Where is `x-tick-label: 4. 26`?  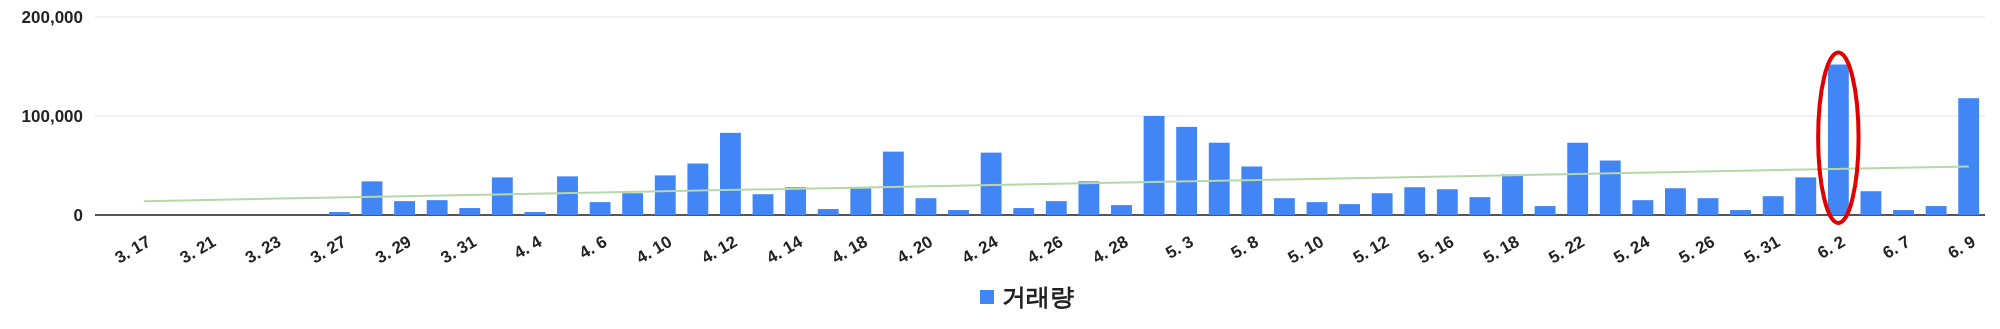 x-tick-label: 4. 26 is located at coordinates (1045, 250).